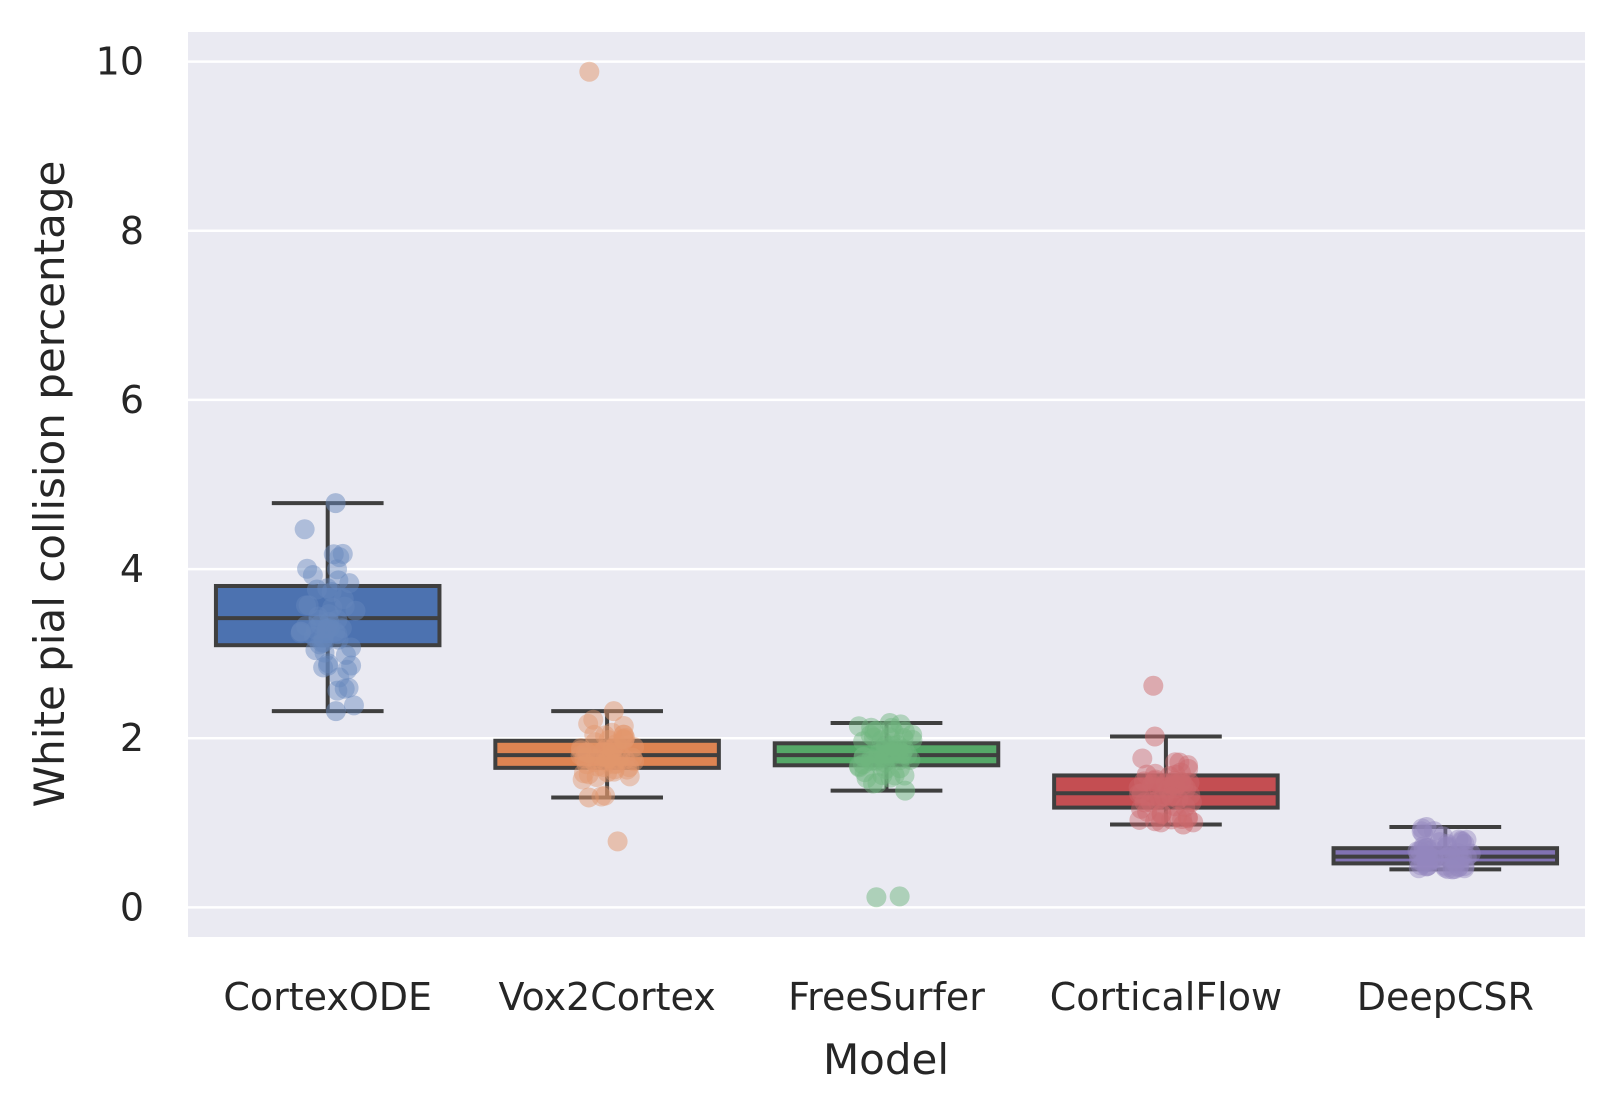 Image resolution: width=1608 pixels, height=1109 pixels. What do you see at coordinates (1166, 997) in the screenshot?
I see `x-tick-label: CorticalFlow` at bounding box center [1166, 997].